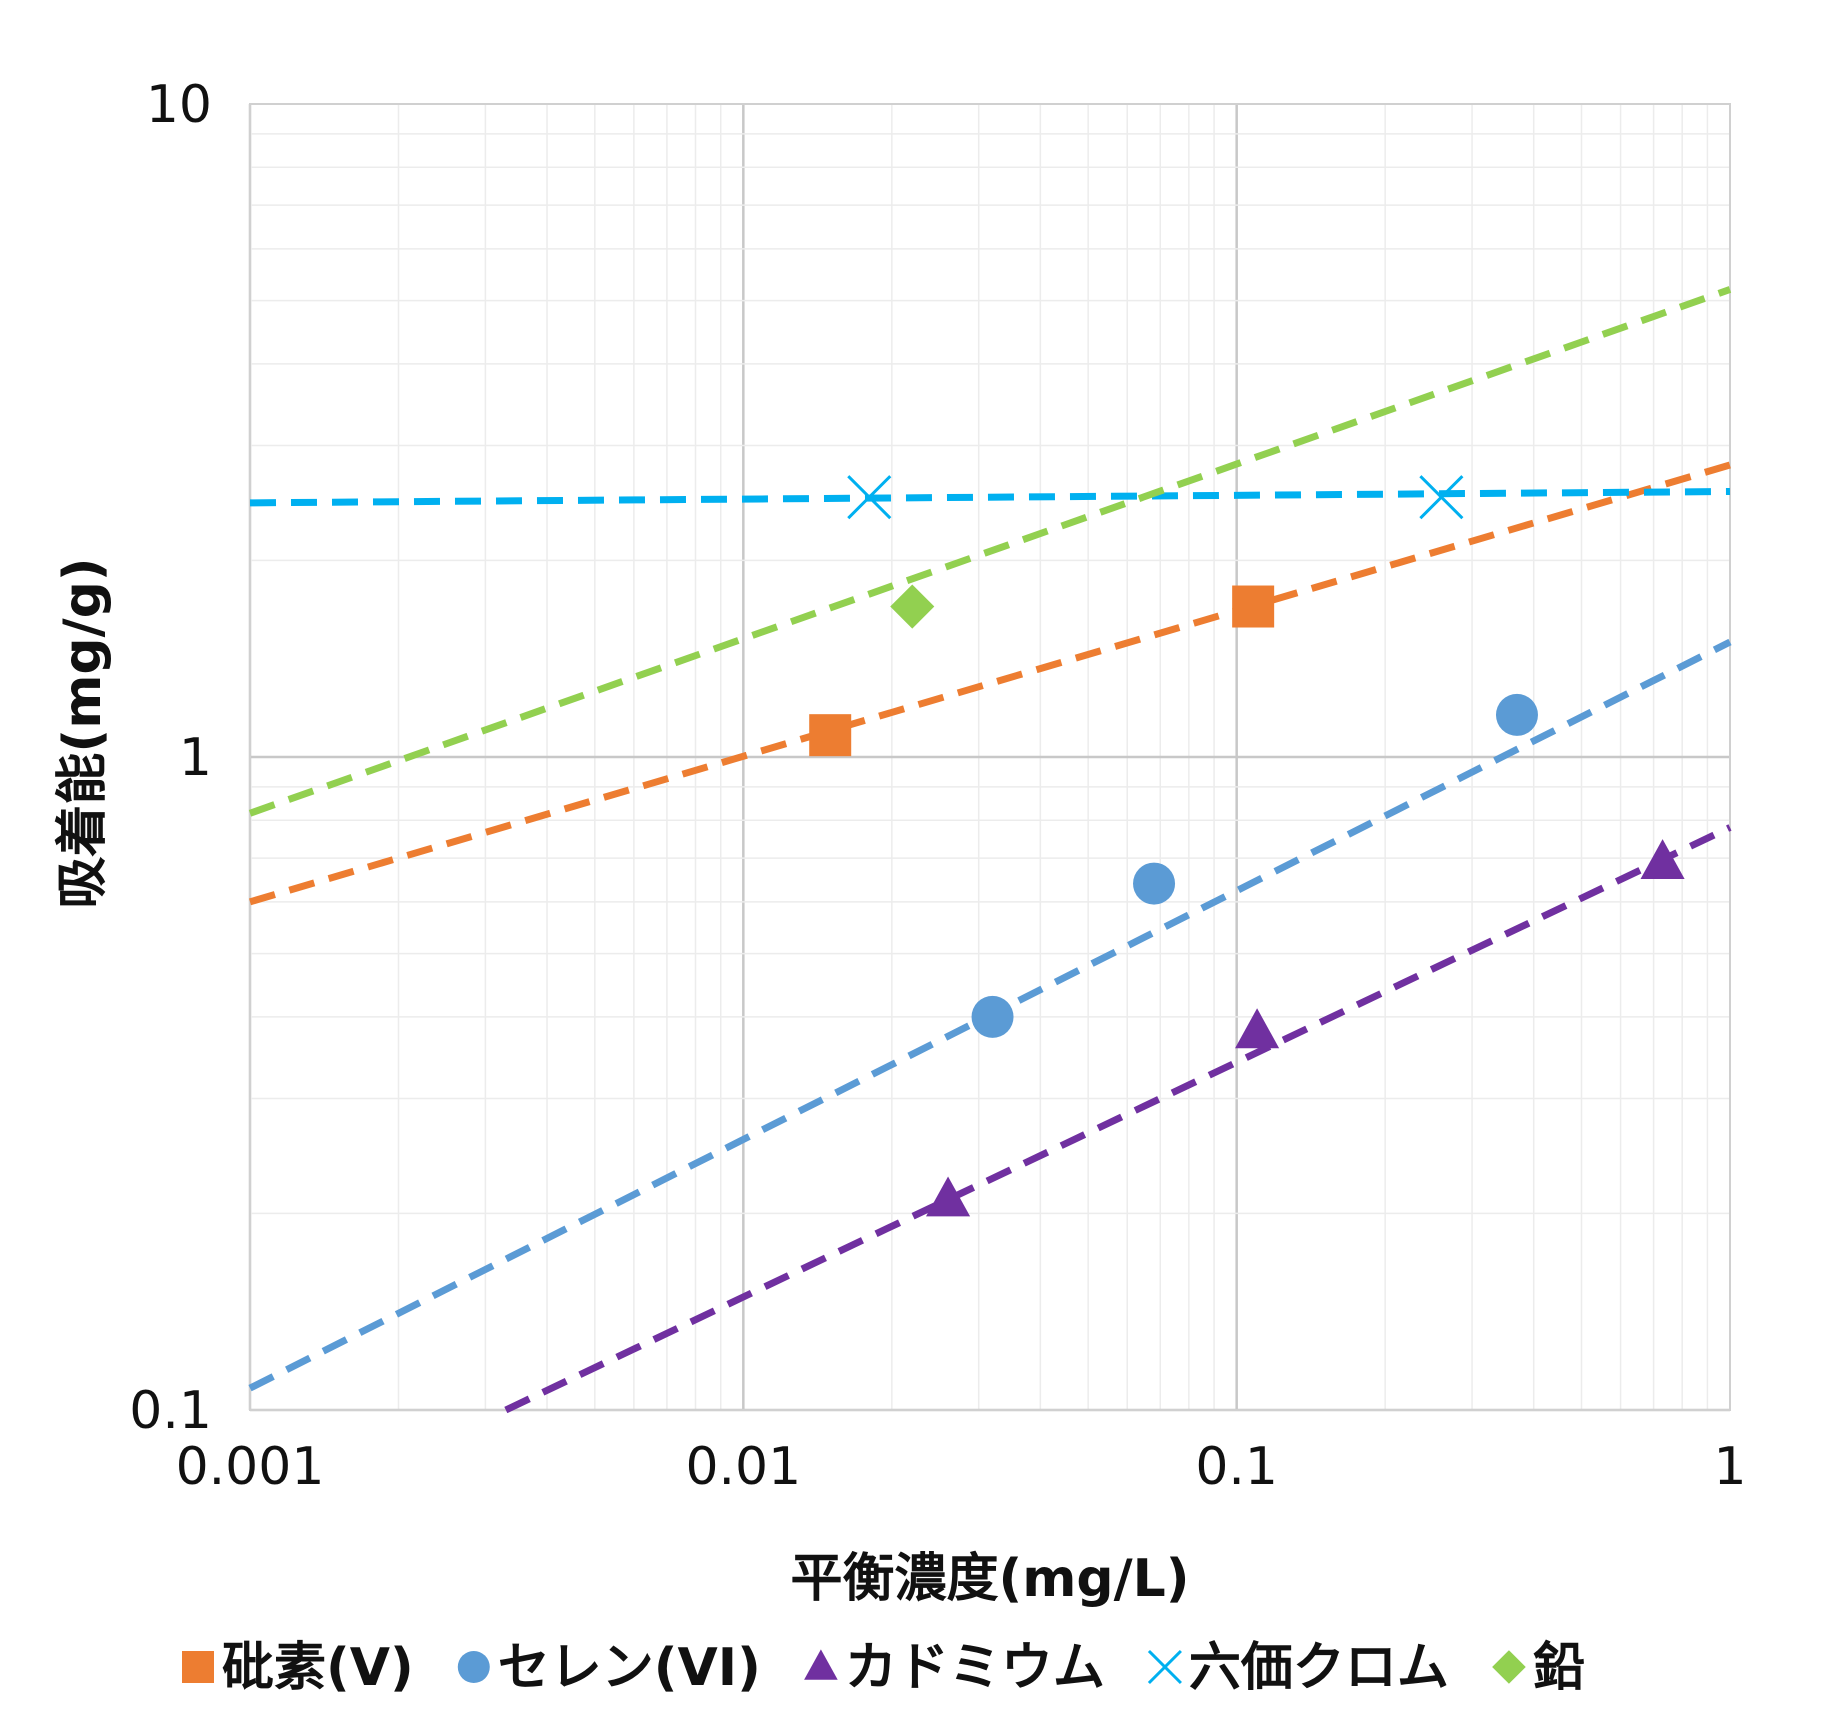 Image resolution: width=1828 pixels, height=1726 pixels. What do you see at coordinates (912, 606) in the screenshot?
I see `data-point-diamond` at bounding box center [912, 606].